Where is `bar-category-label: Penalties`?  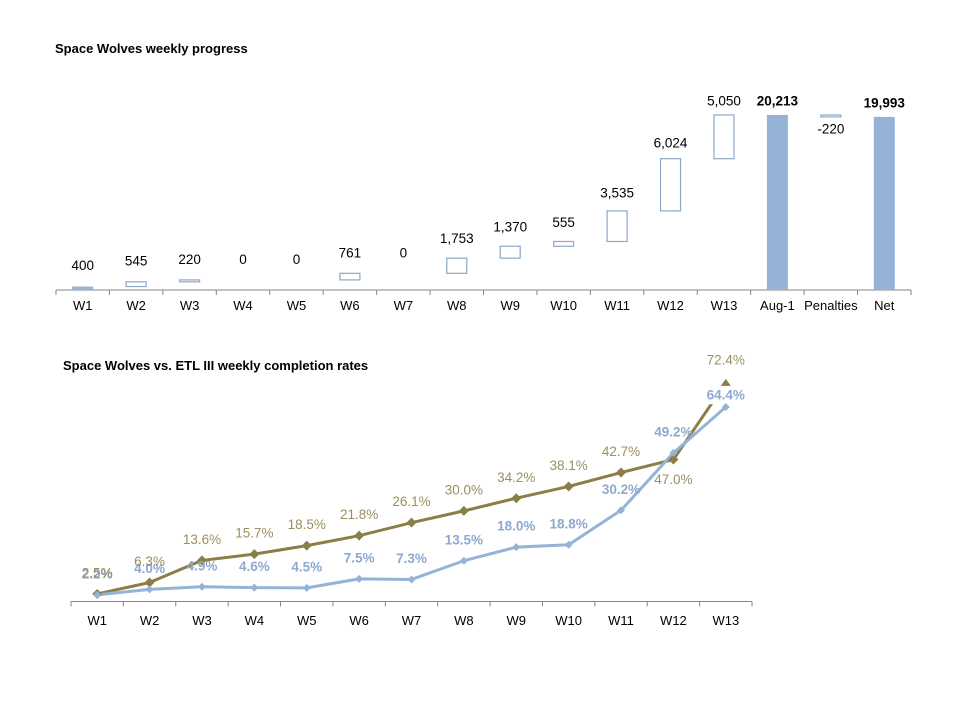
bar-category-label: Penalties is located at coordinates (831, 305).